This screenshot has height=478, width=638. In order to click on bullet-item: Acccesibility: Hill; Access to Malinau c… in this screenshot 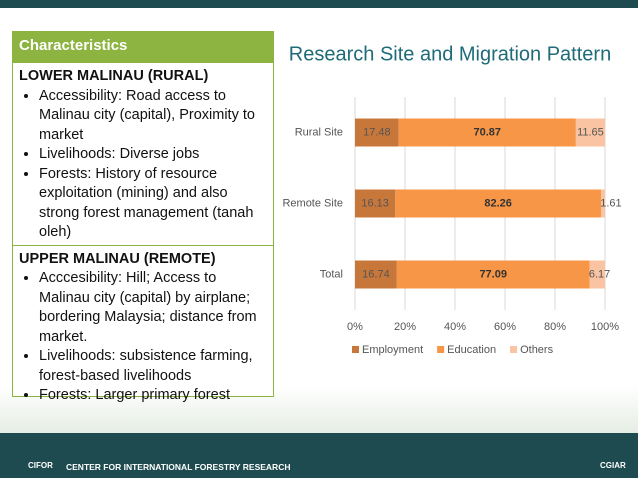, I will do `click(153, 308)`.